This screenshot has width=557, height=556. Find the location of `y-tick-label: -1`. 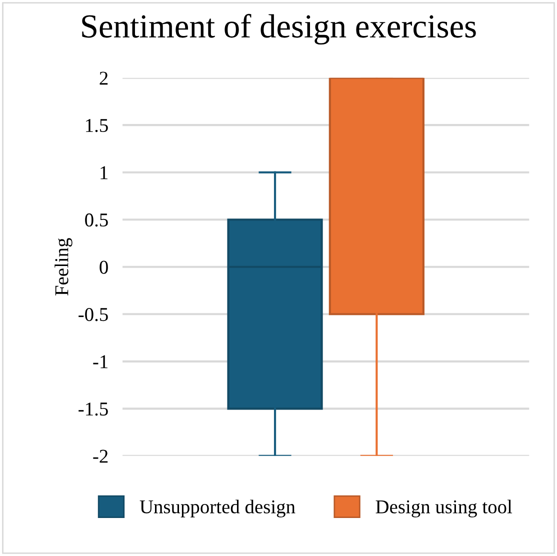

y-tick-label: -1 is located at coordinates (100, 361).